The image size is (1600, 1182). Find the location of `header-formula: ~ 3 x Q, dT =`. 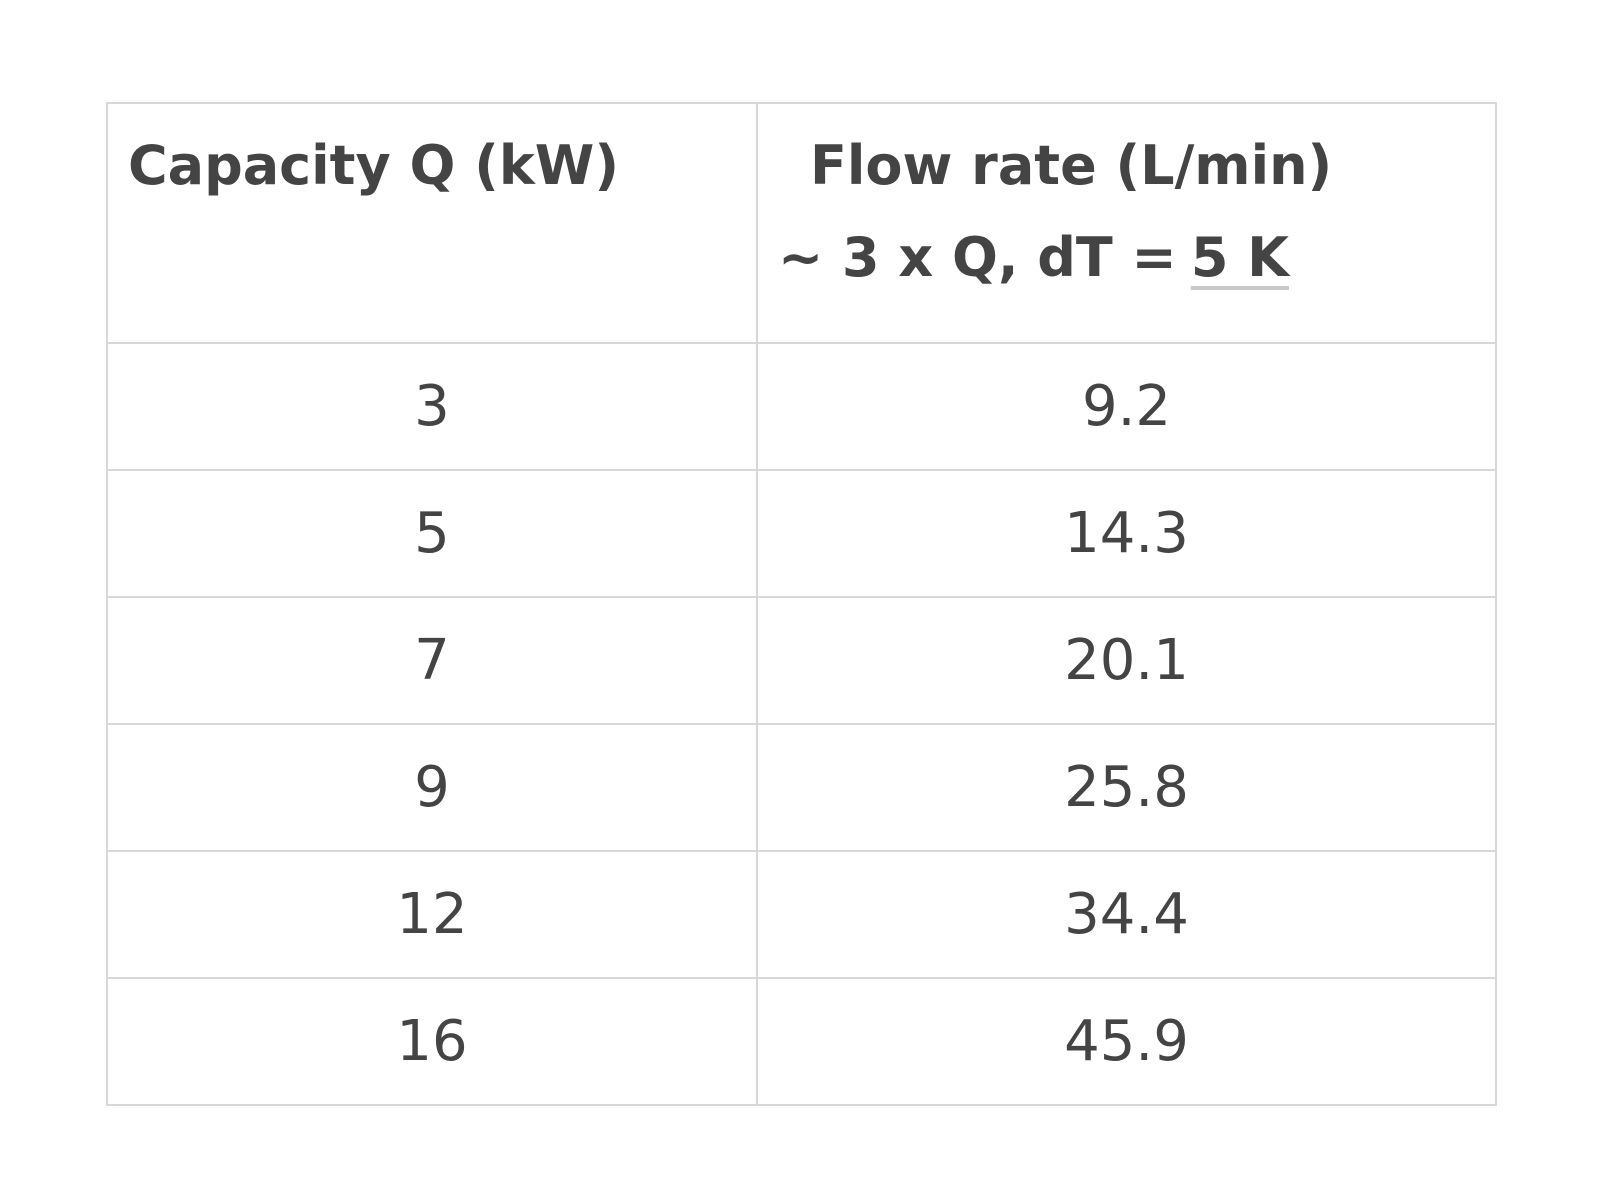

header-formula: ~ 3 x Q, dT = is located at coordinates (977, 257).